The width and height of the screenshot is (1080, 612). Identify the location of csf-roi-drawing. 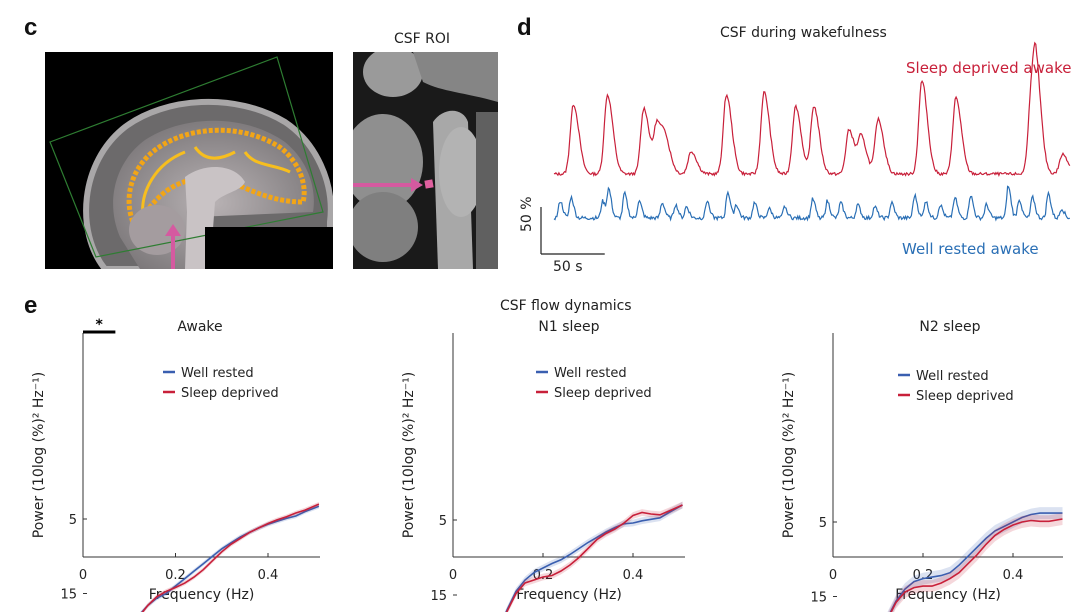
(425, 160).